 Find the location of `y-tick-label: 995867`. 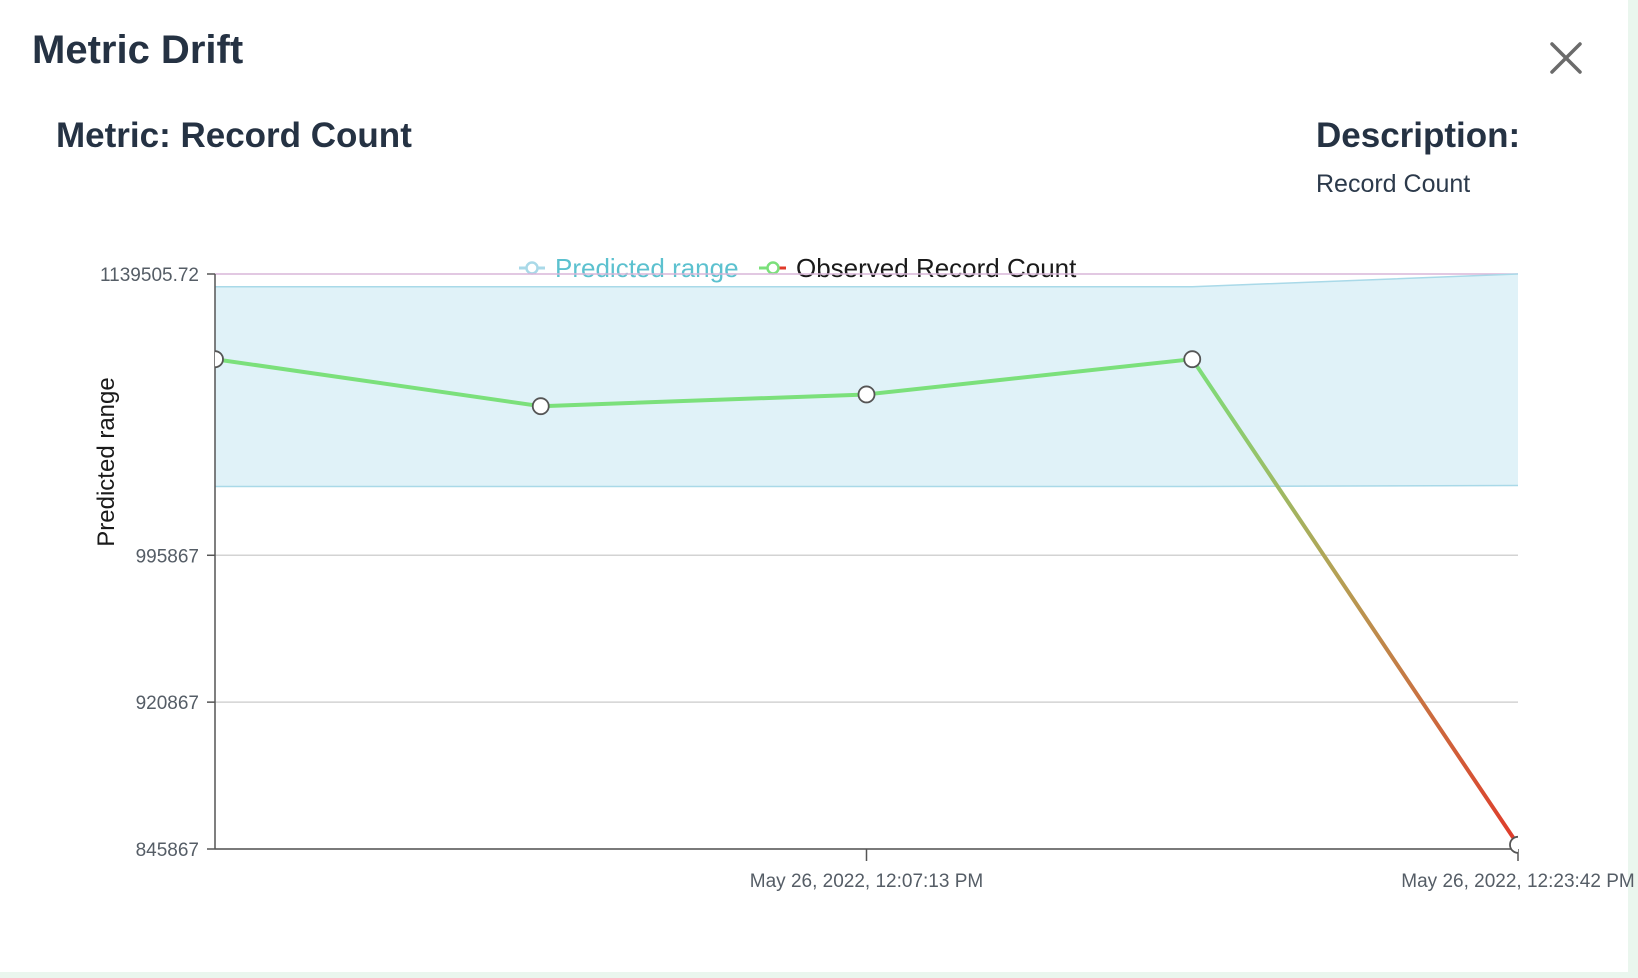

y-tick-label: 995867 is located at coordinates (167, 556).